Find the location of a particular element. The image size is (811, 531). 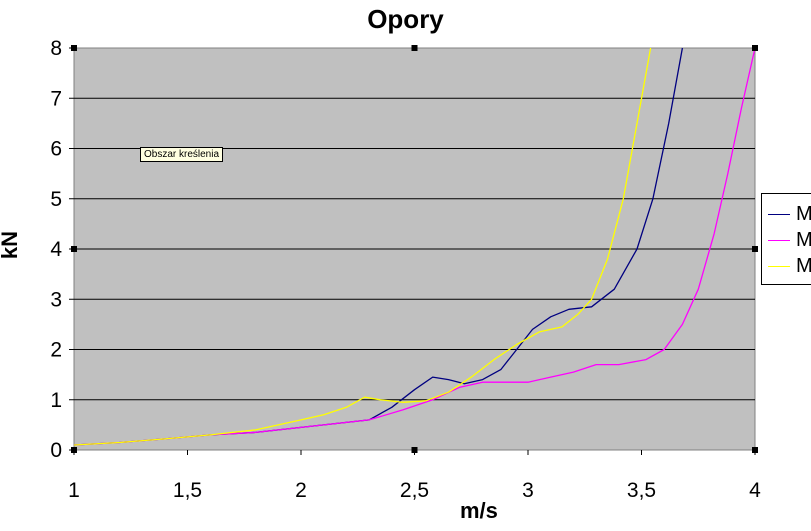

legend: M M M is located at coordinates (786, 239).